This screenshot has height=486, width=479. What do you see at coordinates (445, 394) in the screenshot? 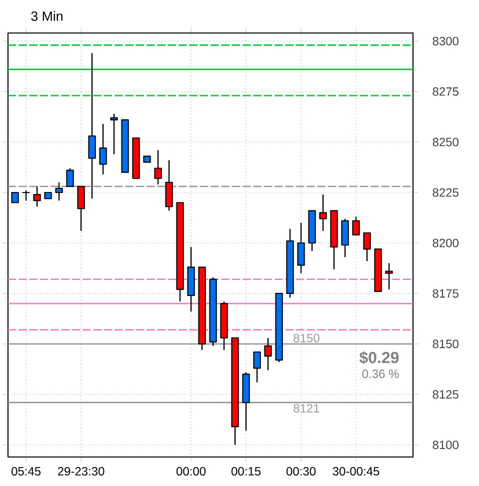
I see `y-tick-label: 8125` at bounding box center [445, 394].